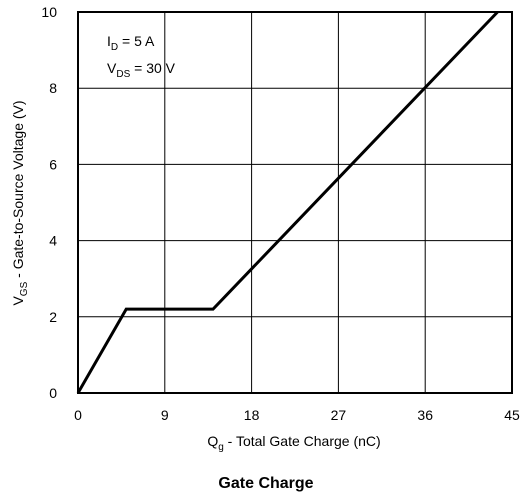  Describe the element at coordinates (265, 483) in the screenshot. I see `chart-title: Gate Charge` at that location.